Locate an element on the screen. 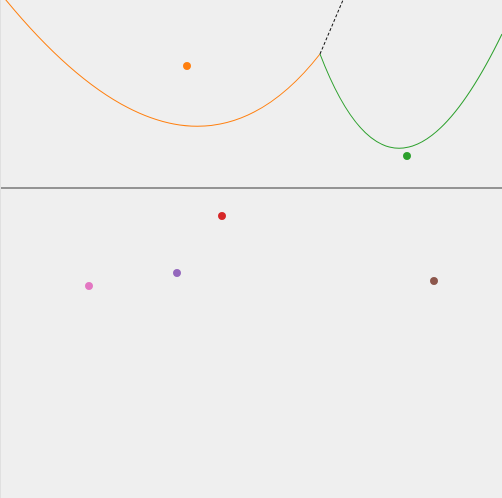 The image size is (502, 498). pink-site is located at coordinates (89, 286).